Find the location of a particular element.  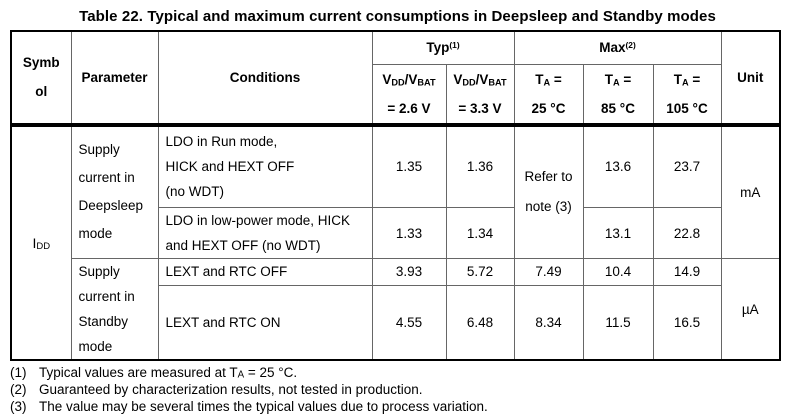

cell-max25-deepsleep-note: Refer to note (3) is located at coordinates (548, 190).